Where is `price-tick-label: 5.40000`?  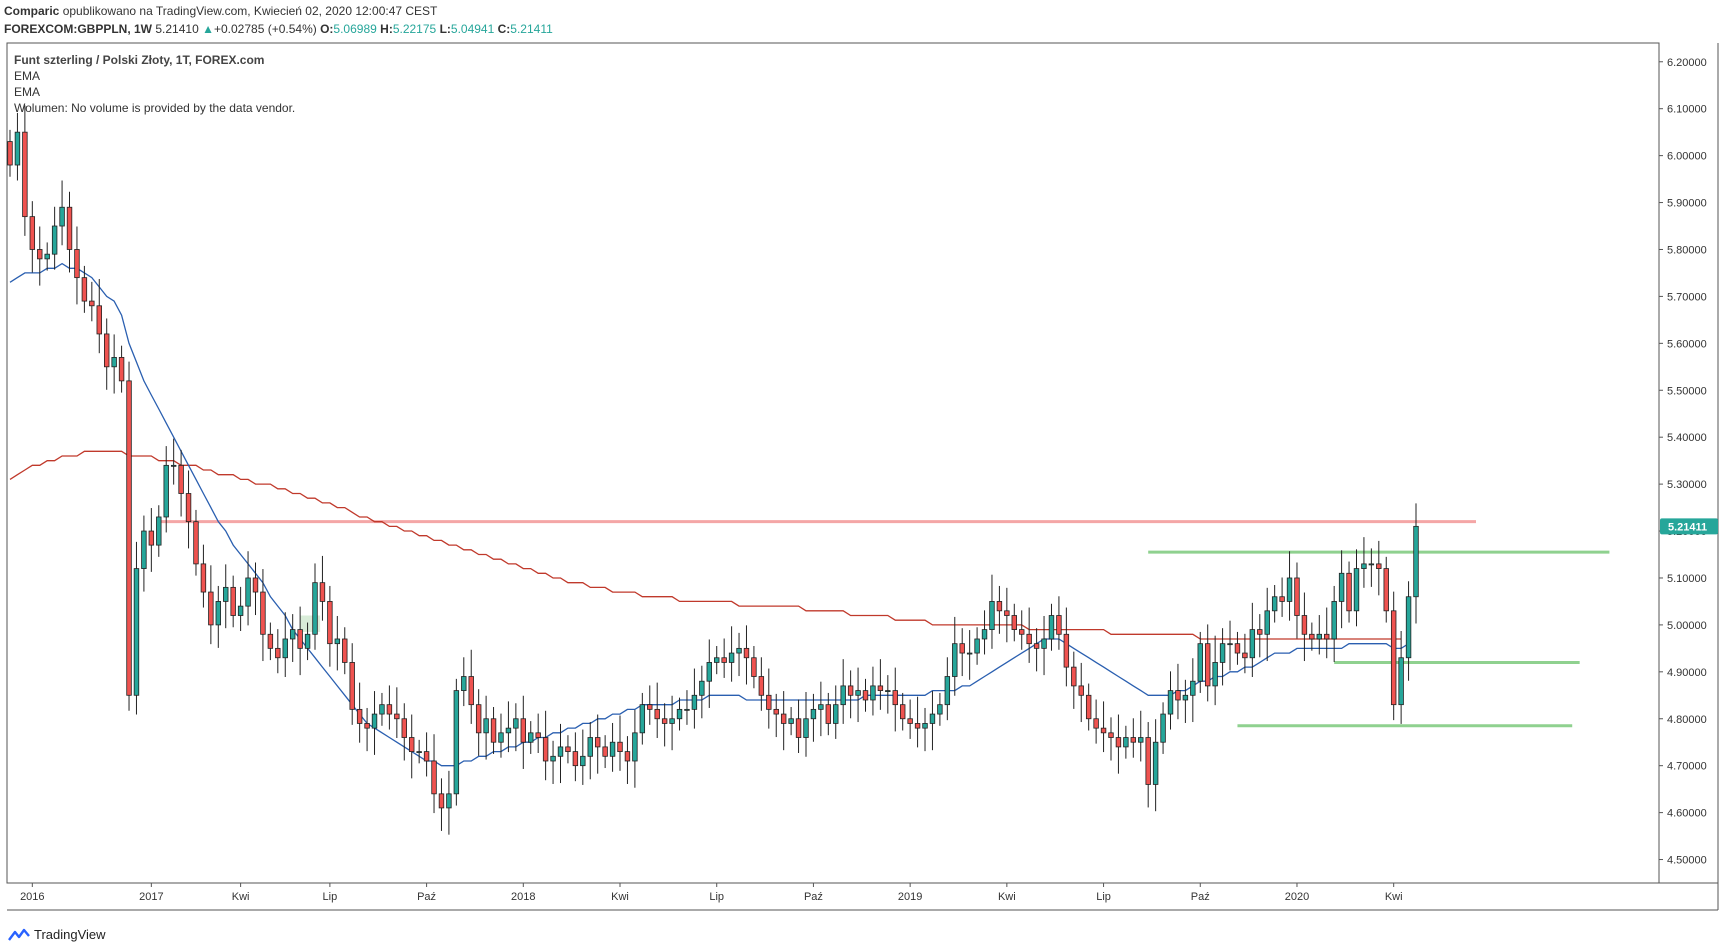 price-tick-label: 5.40000 is located at coordinates (1687, 438).